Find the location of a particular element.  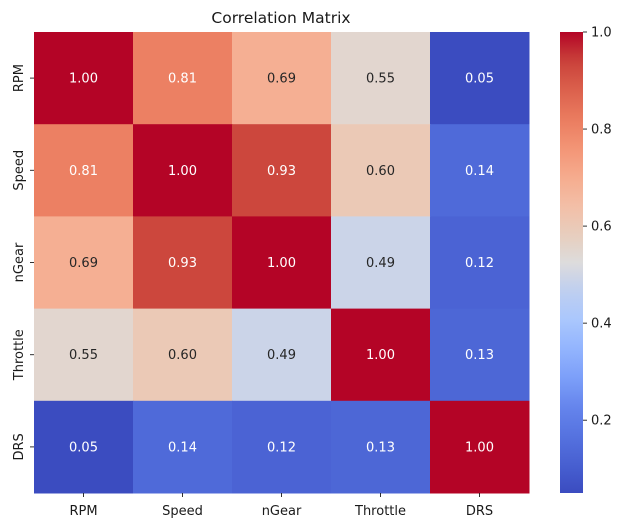

colorbar-tick-label: 0.4 is located at coordinates (601, 324).